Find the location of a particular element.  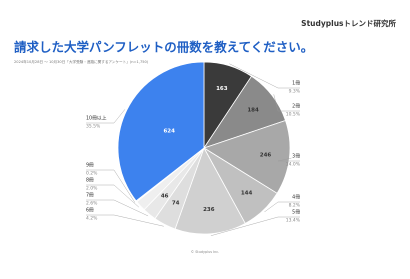

percent-label: 8.2% is located at coordinates (295, 206).